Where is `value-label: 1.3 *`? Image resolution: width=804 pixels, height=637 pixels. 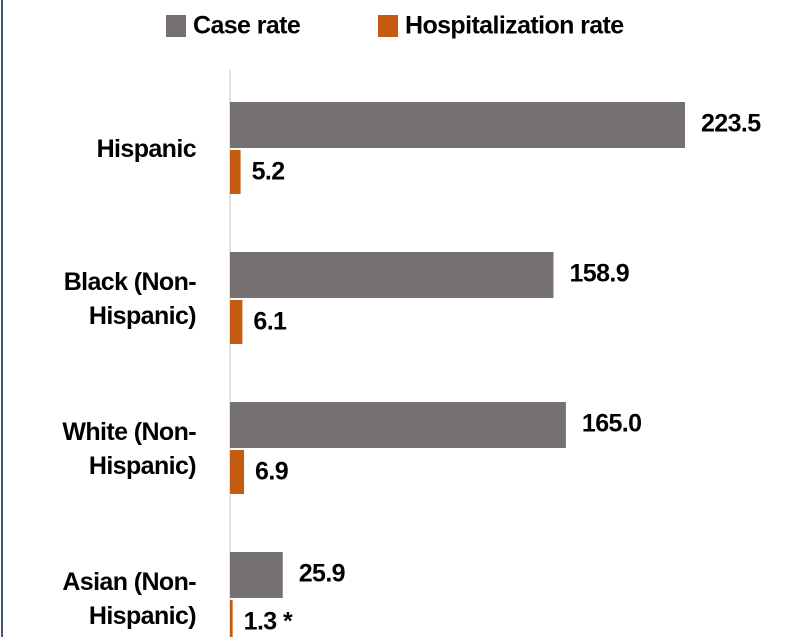 value-label: 1.3 * is located at coordinates (268, 622).